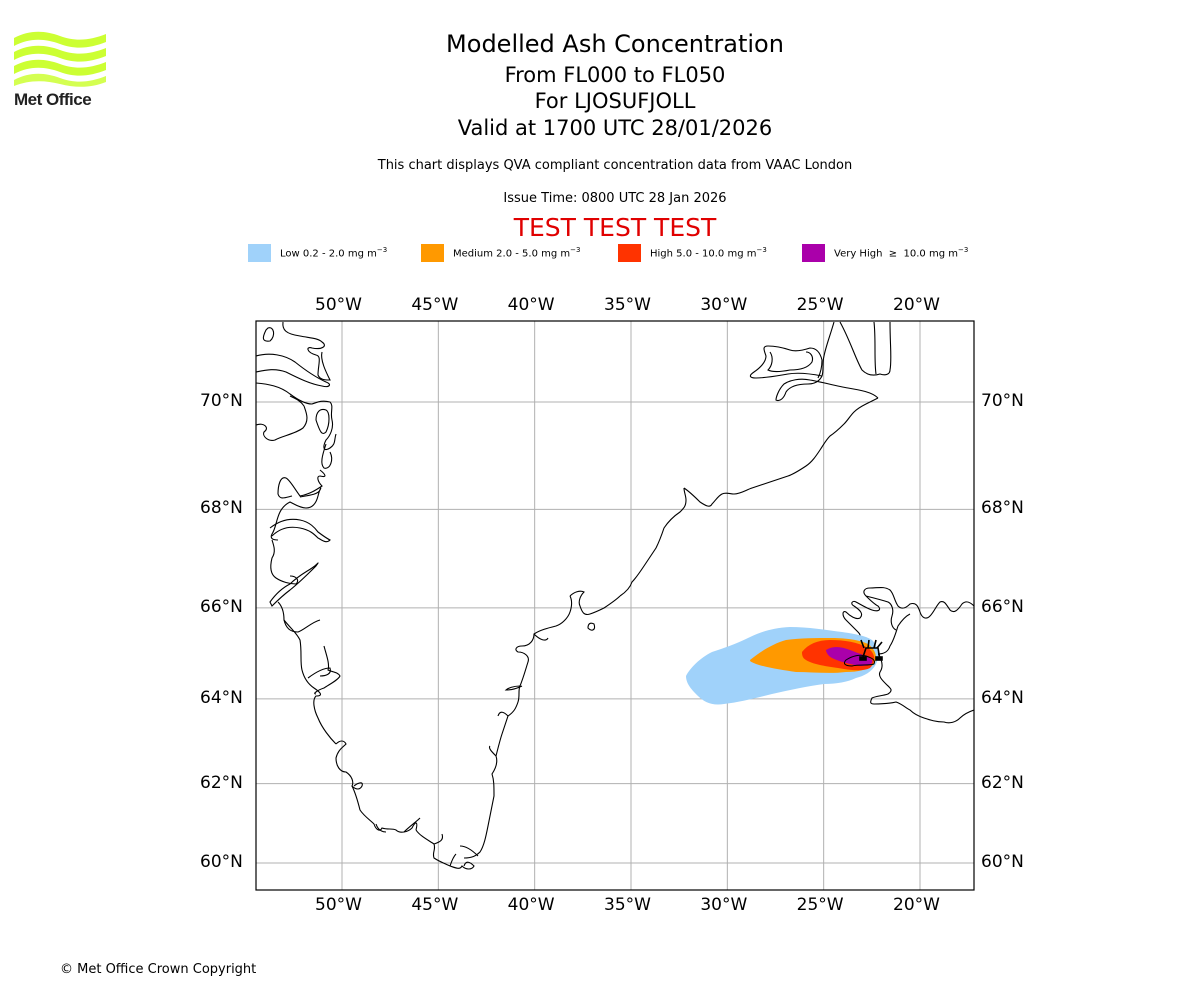 Image resolution: width=1200 pixels, height=1000 pixels. I want to click on legend-swatch-medium, so click(432, 253).